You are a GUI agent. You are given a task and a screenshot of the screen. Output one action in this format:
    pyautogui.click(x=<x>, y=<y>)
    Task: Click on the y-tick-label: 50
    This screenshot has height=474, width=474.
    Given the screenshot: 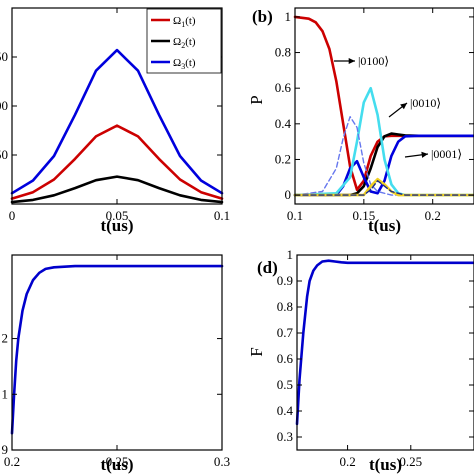 What is the action you would take?
    pyautogui.click(x=4, y=154)
    